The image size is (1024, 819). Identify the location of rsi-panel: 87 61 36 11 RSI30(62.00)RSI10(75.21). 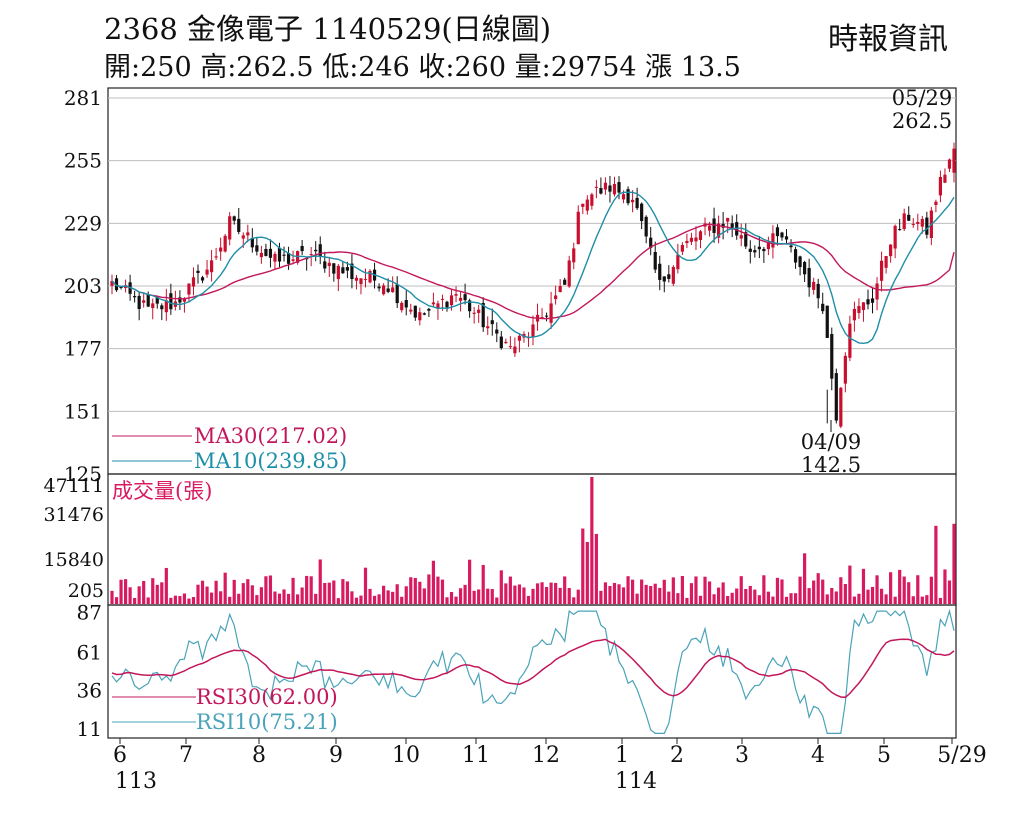
(517, 671).